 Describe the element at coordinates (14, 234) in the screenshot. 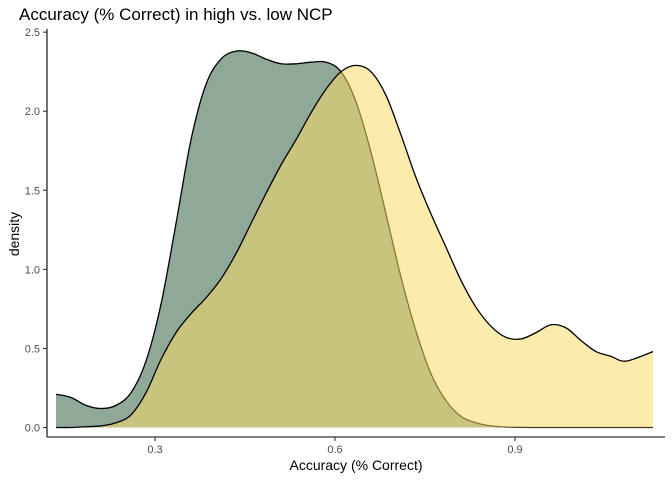

I see `y-axis-label: density` at that location.